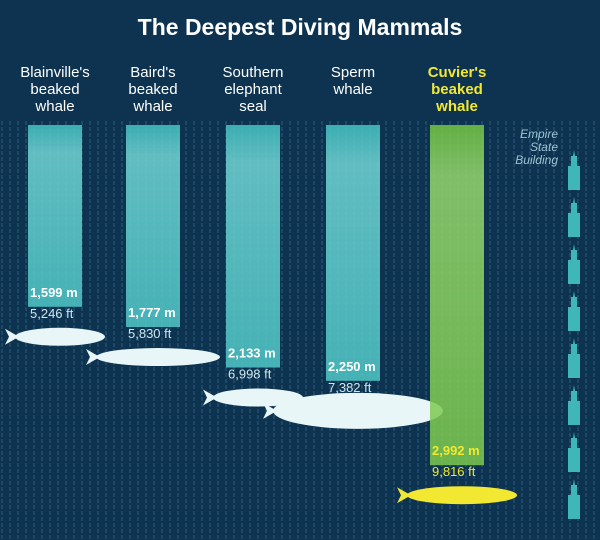 Image resolution: width=600 pixels, height=540 pixels. Describe the element at coordinates (454, 471) in the screenshot. I see `feet-label: 9,816 ft` at that location.